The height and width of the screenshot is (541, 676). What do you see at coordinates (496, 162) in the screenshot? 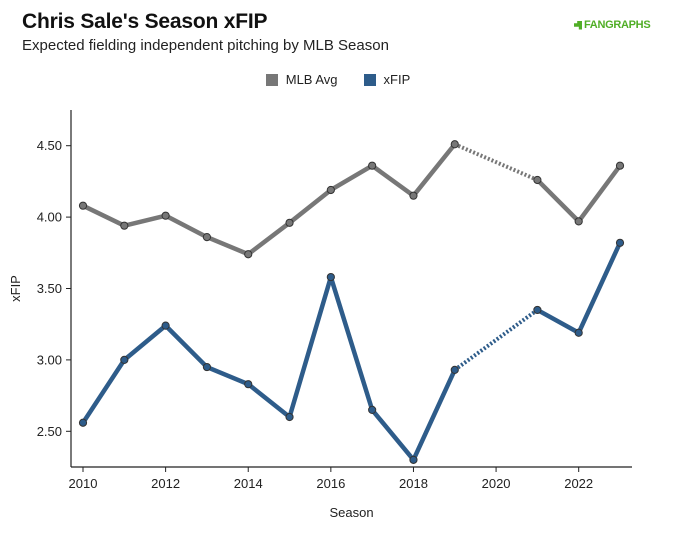
I see `series-line-gap-mlb-avg` at bounding box center [496, 162].